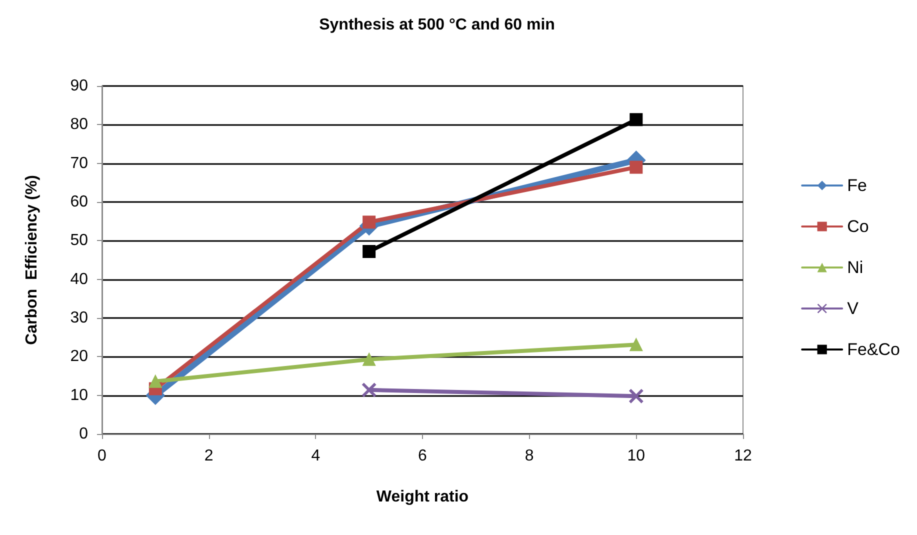 The width and height of the screenshot is (917, 535). Describe the element at coordinates (437, 25) in the screenshot. I see `chart-title: Synthesis at 500 °C and 60 min` at that location.